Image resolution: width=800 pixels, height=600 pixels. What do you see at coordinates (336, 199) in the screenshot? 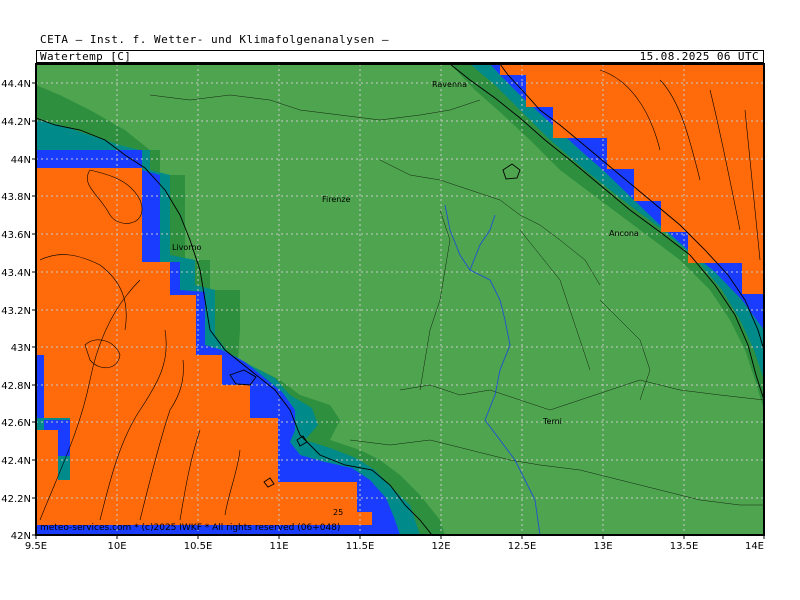
I see `city-label-firenze: Firenze` at bounding box center [336, 199].